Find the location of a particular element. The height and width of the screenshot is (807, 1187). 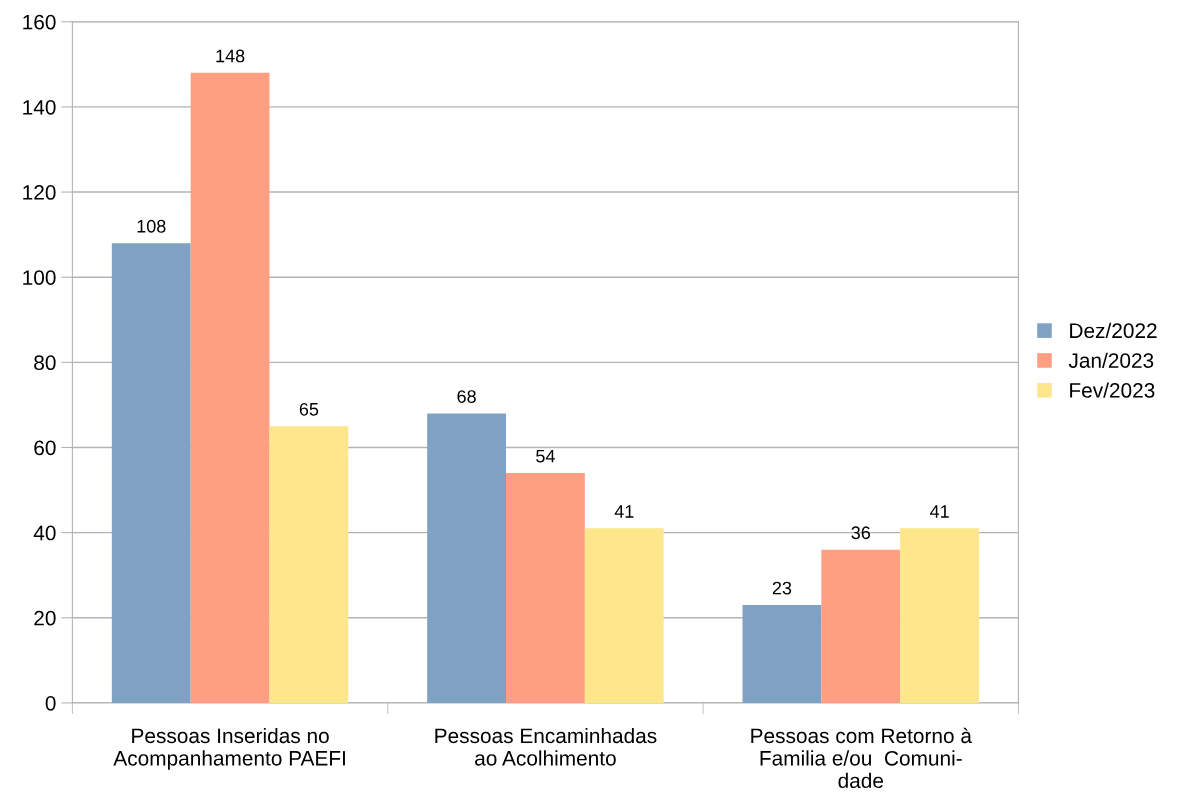

y-tick-label: 60 is located at coordinates (45, 448).